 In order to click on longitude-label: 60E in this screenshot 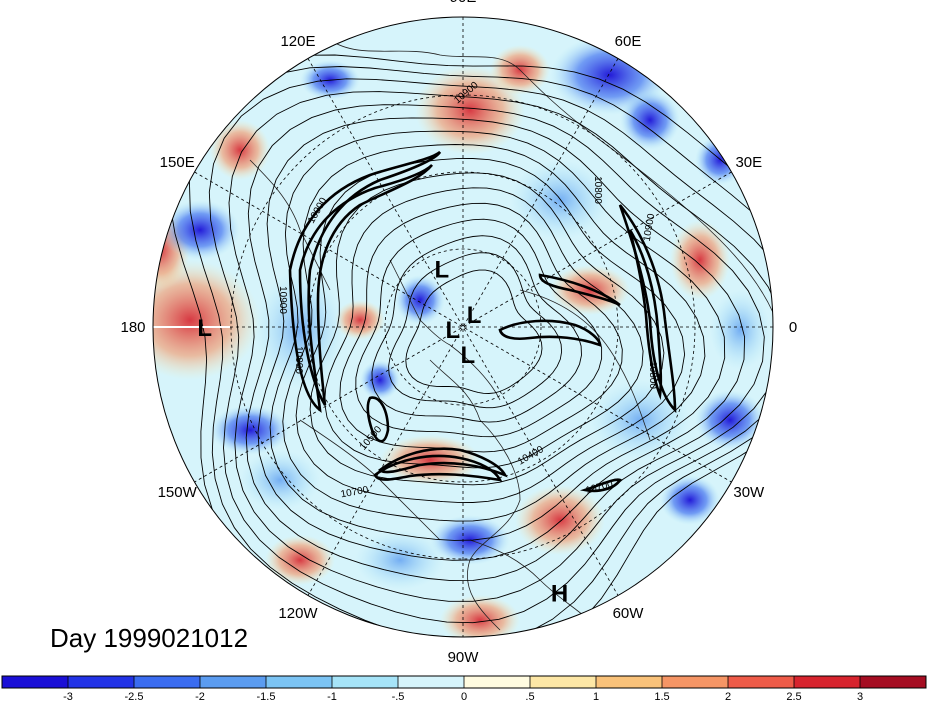, I will do `click(628, 41)`.